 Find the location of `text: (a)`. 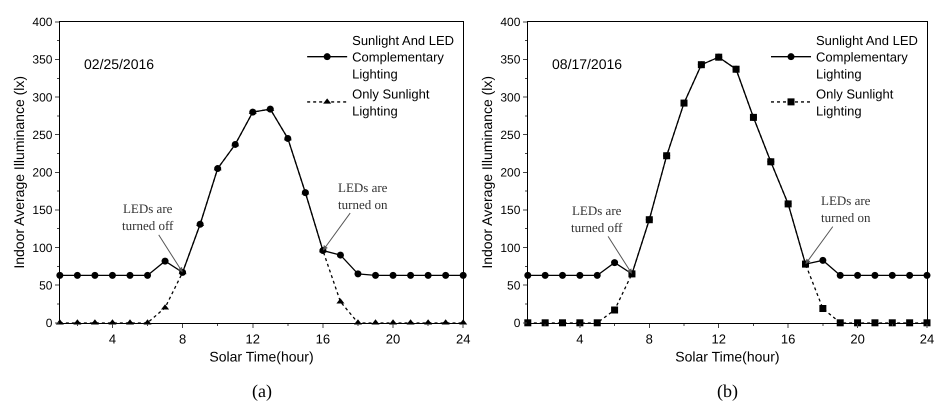

text: (a) is located at coordinates (262, 391).